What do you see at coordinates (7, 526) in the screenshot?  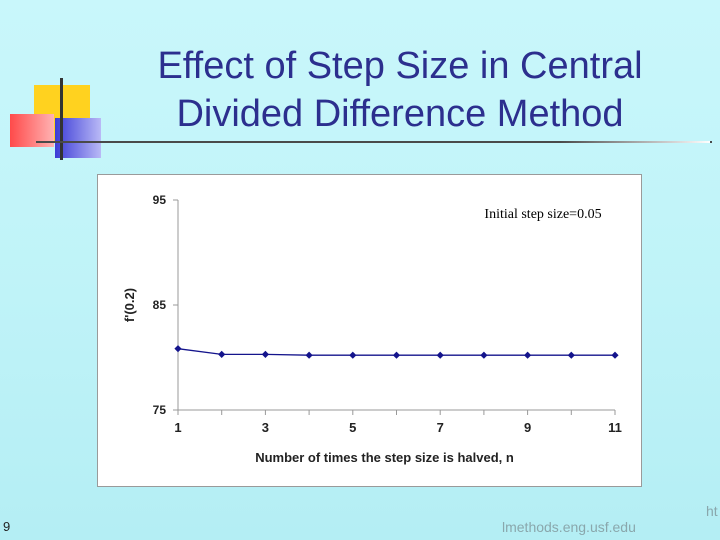 I see `slide-number: 9` at bounding box center [7, 526].